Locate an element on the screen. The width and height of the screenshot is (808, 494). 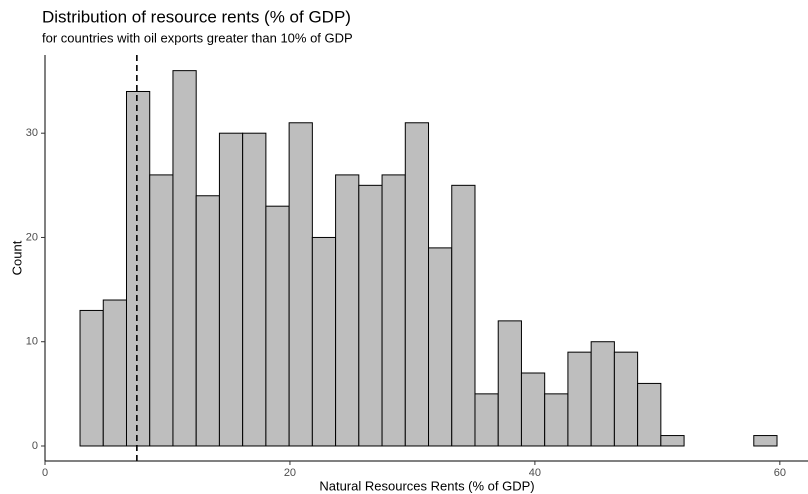
y-tick-label: 10 is located at coordinates (32, 342).